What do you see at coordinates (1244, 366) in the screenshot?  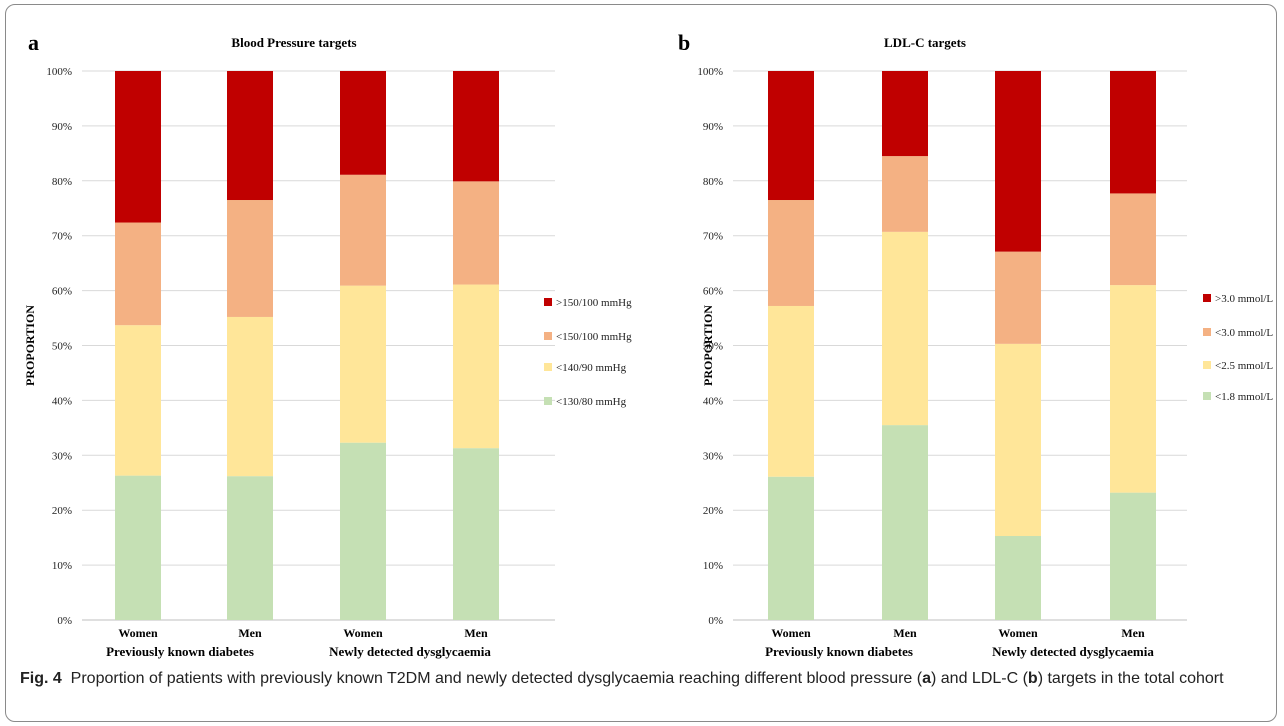 I see `legend-label: <2.5 mmol/L` at bounding box center [1244, 366].